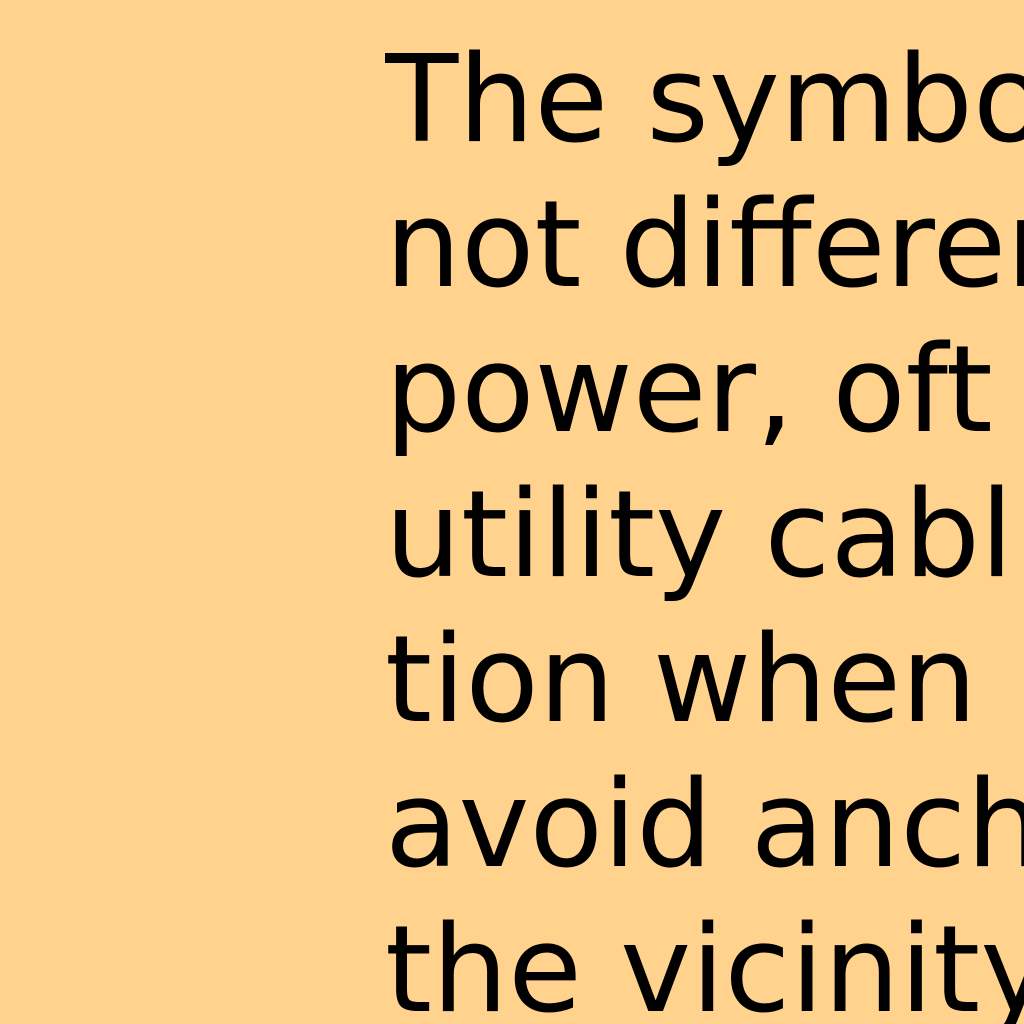 The height and width of the screenshot is (1024, 1024). Describe the element at coordinates (689, 390) in the screenshot. I see `text-line-3: power, oft` at that location.